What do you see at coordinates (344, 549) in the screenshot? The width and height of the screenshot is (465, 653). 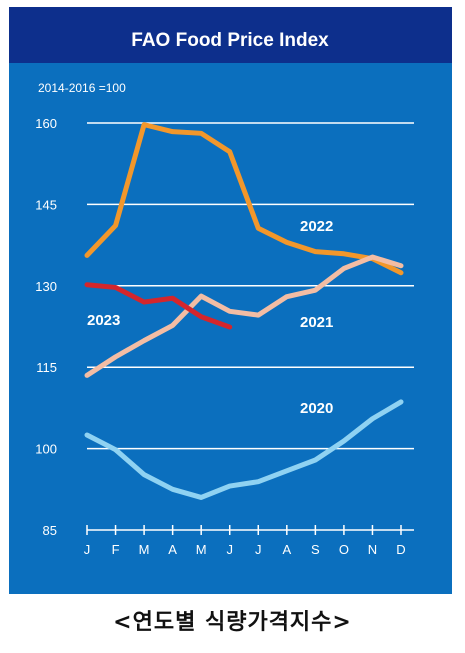 I see `x-tick-label: O` at bounding box center [344, 549].